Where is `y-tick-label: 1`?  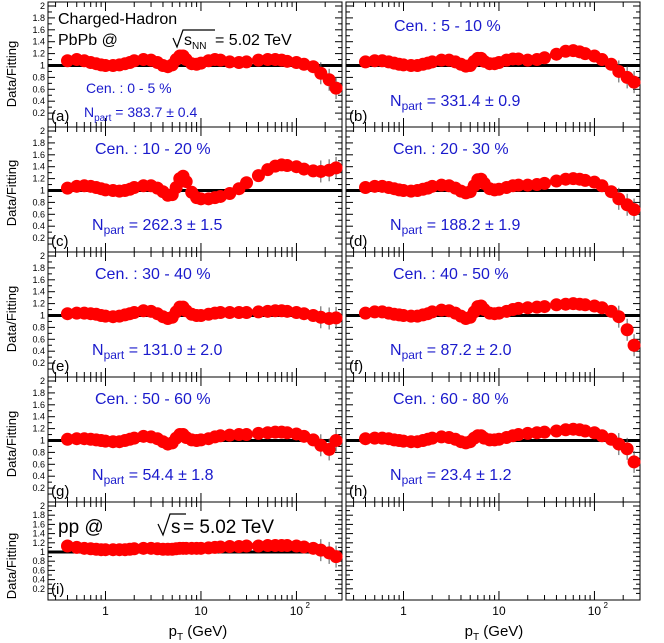
y-tick-label: 1 is located at coordinates (42, 191).